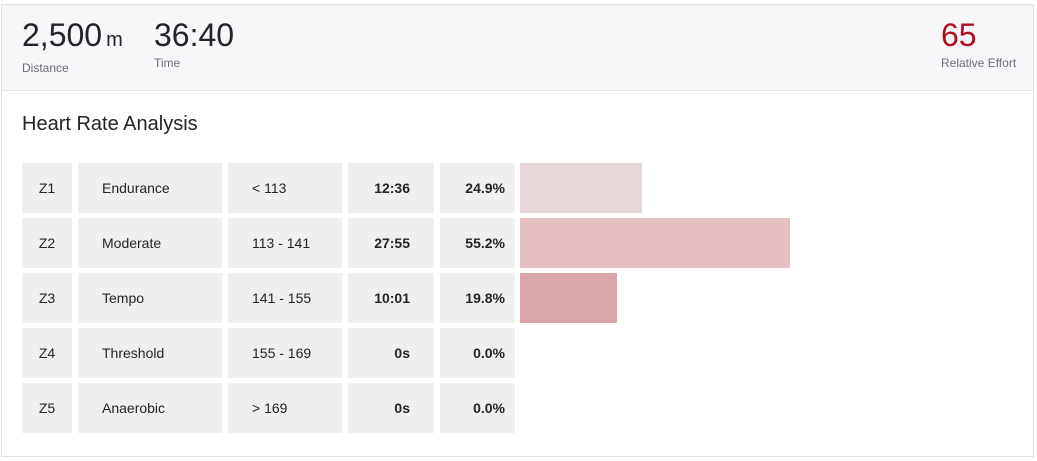  Describe the element at coordinates (391, 243) in the screenshot. I see `zone-time: 27:55` at that location.